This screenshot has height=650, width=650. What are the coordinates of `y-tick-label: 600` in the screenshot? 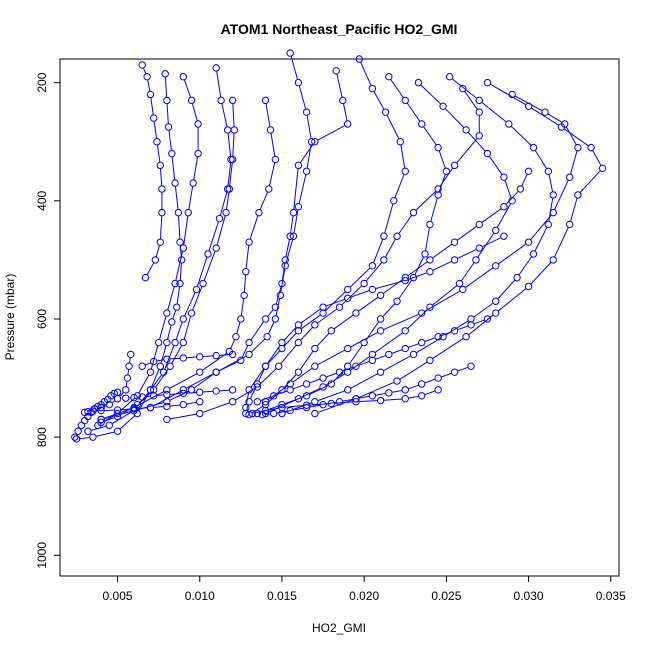 It's located at (42, 319).